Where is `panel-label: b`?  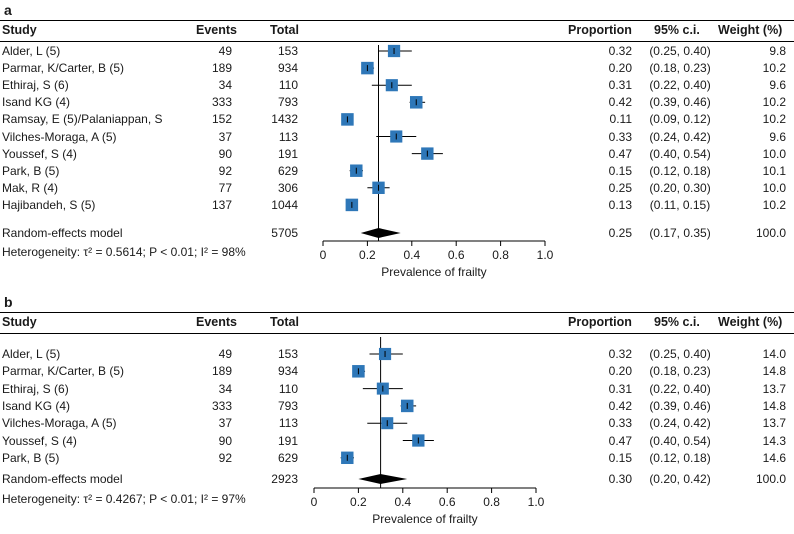
panel-label: b is located at coordinates (8, 302).